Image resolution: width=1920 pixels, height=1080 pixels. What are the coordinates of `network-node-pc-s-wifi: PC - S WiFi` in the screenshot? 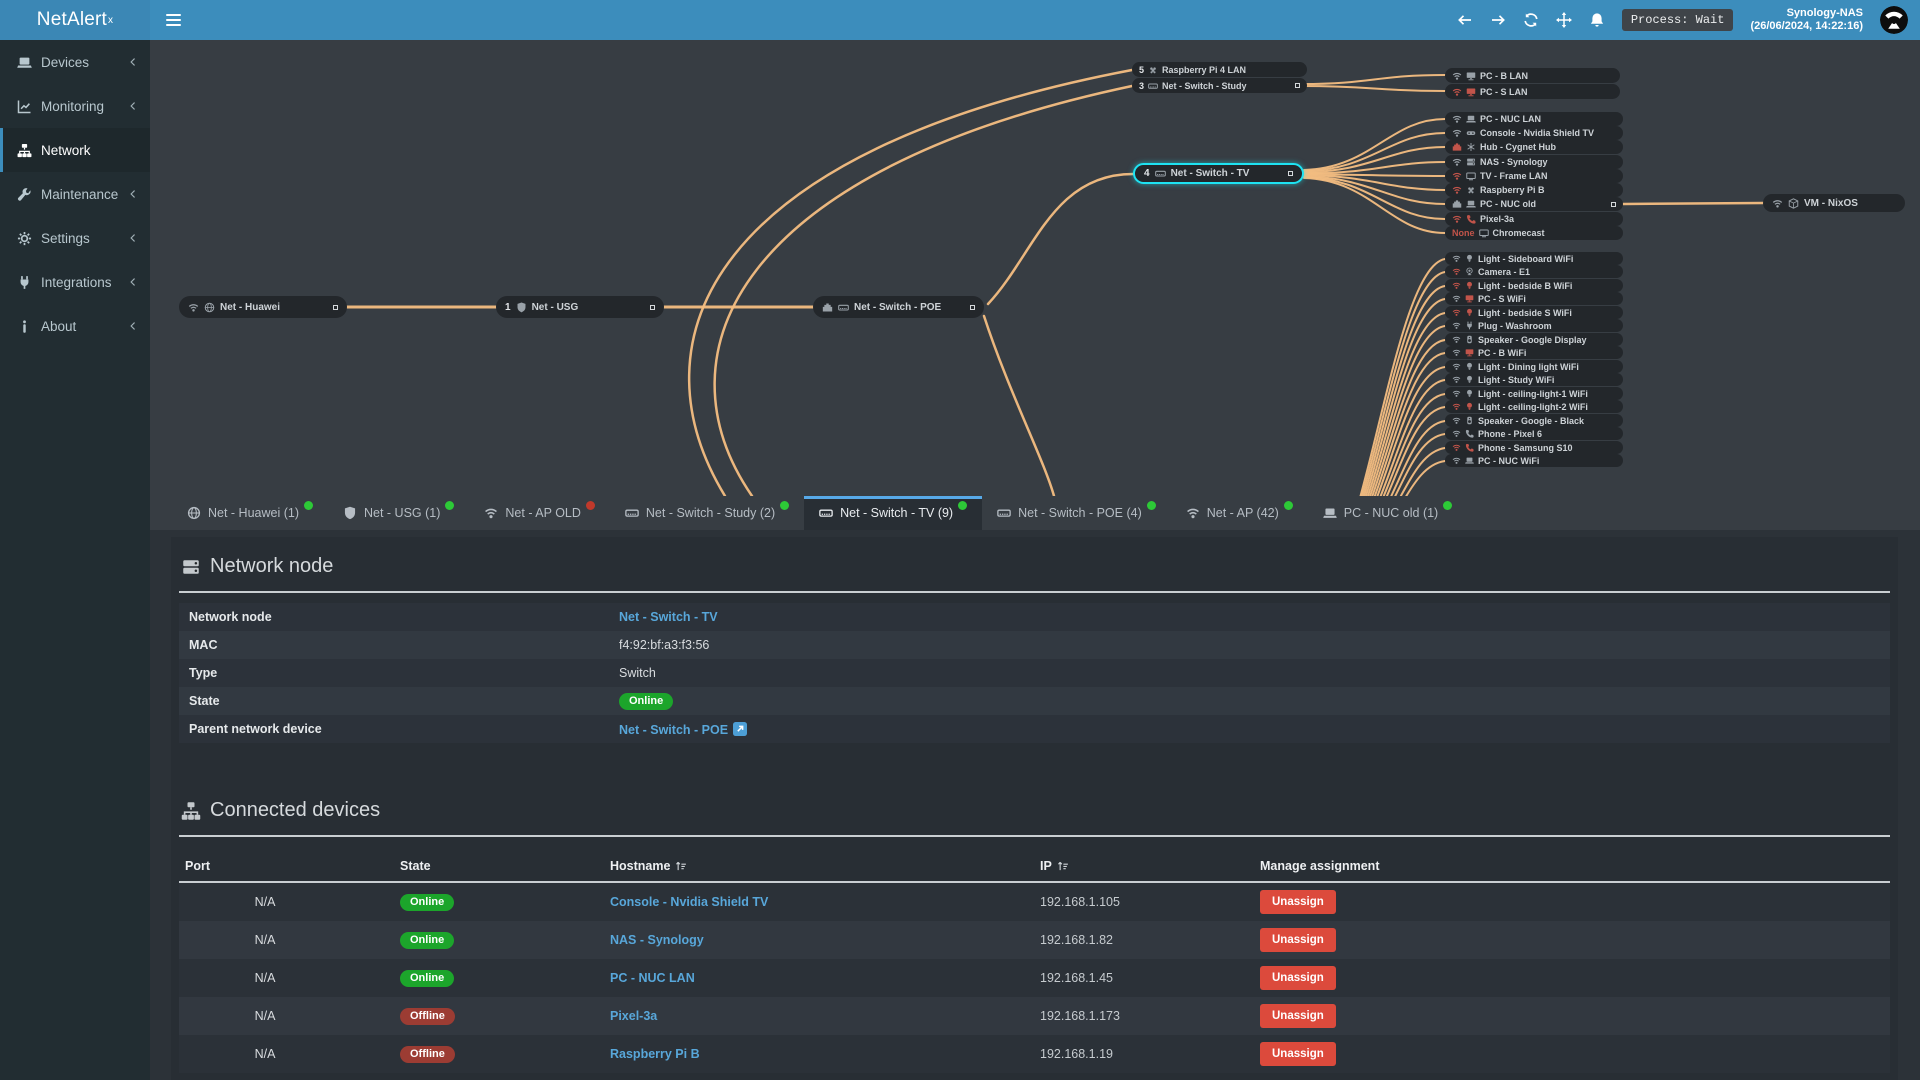 It's located at (1534, 298).